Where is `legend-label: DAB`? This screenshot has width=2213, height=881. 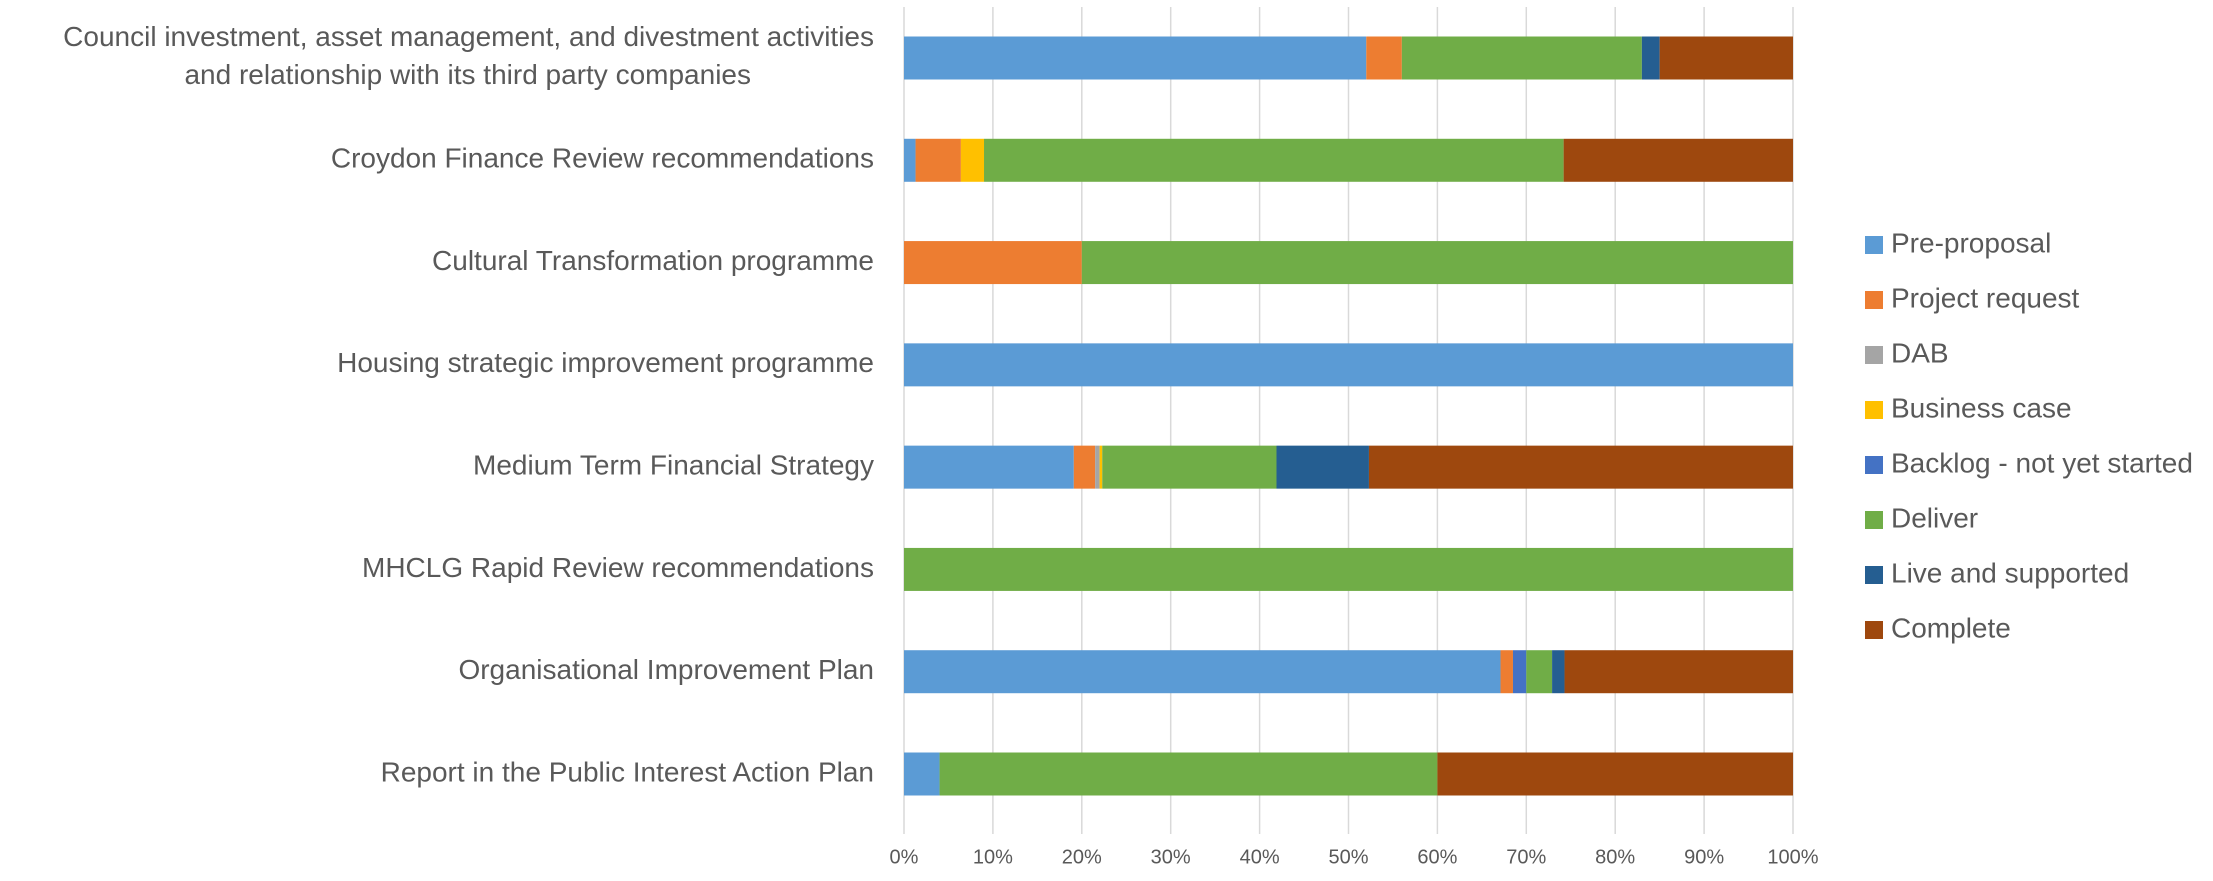 legend-label: DAB is located at coordinates (1920, 352).